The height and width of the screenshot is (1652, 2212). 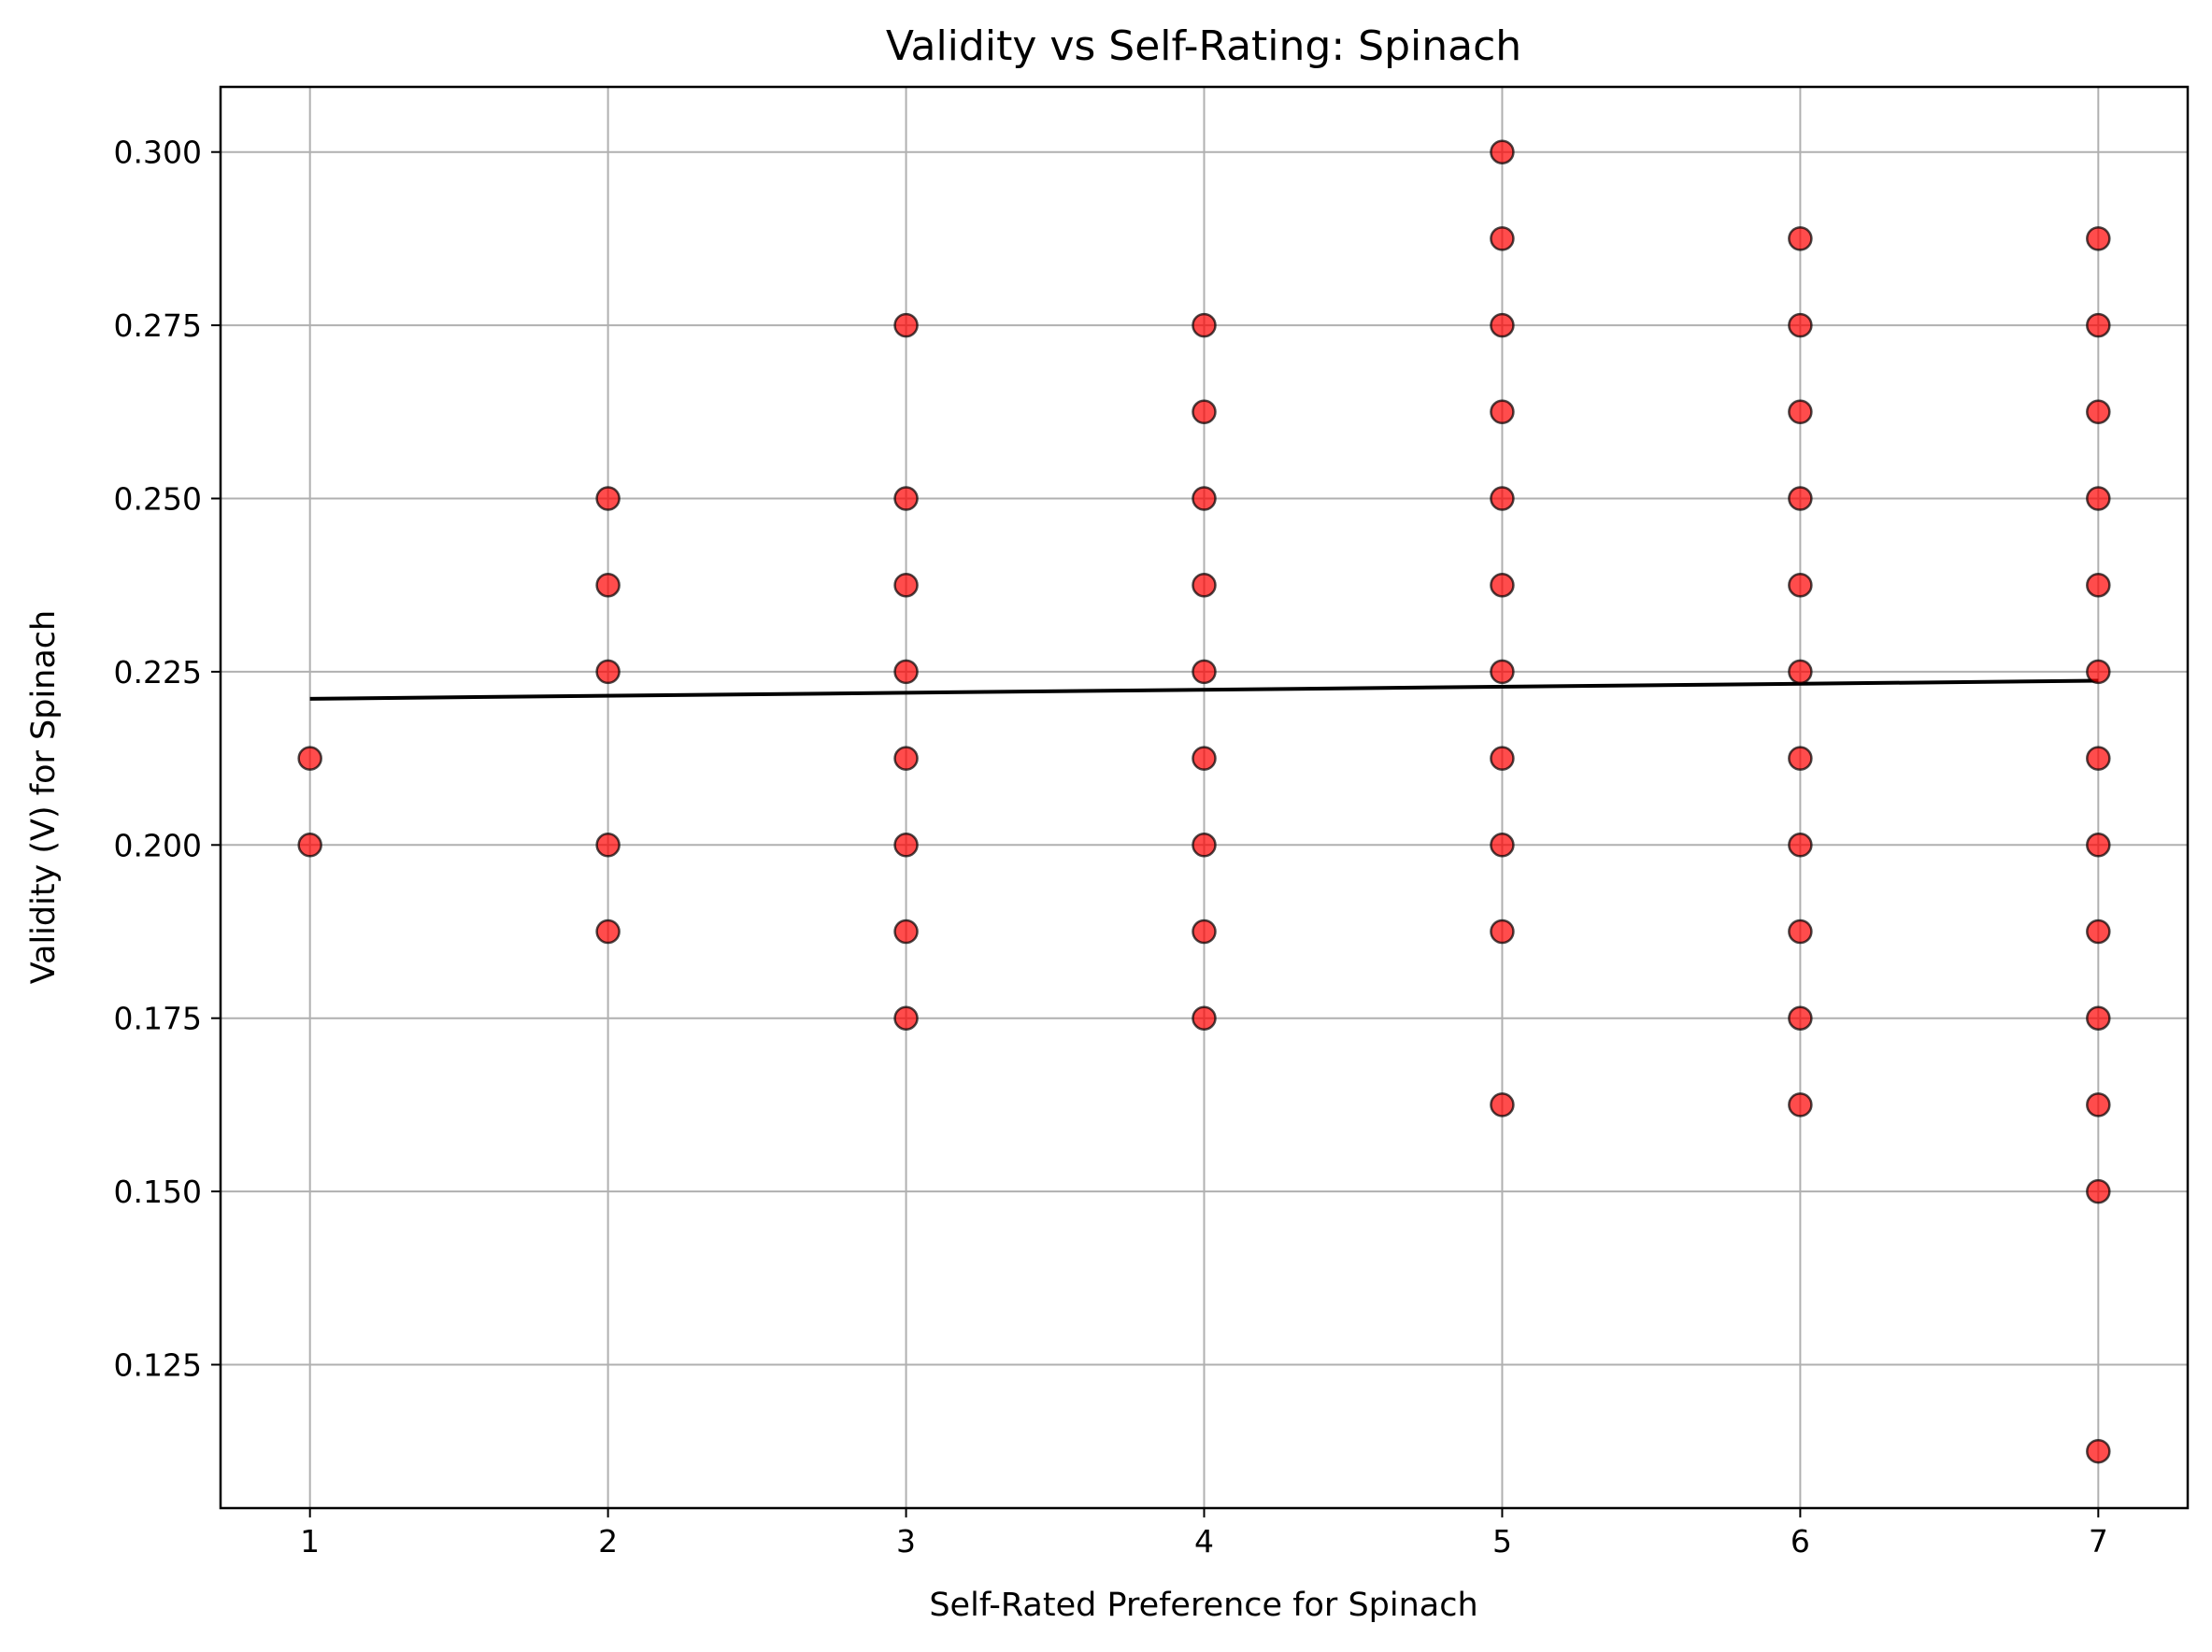 What do you see at coordinates (1203, 46) in the screenshot?
I see `chart-title: Validity vs Self-Rating: Spinach` at bounding box center [1203, 46].